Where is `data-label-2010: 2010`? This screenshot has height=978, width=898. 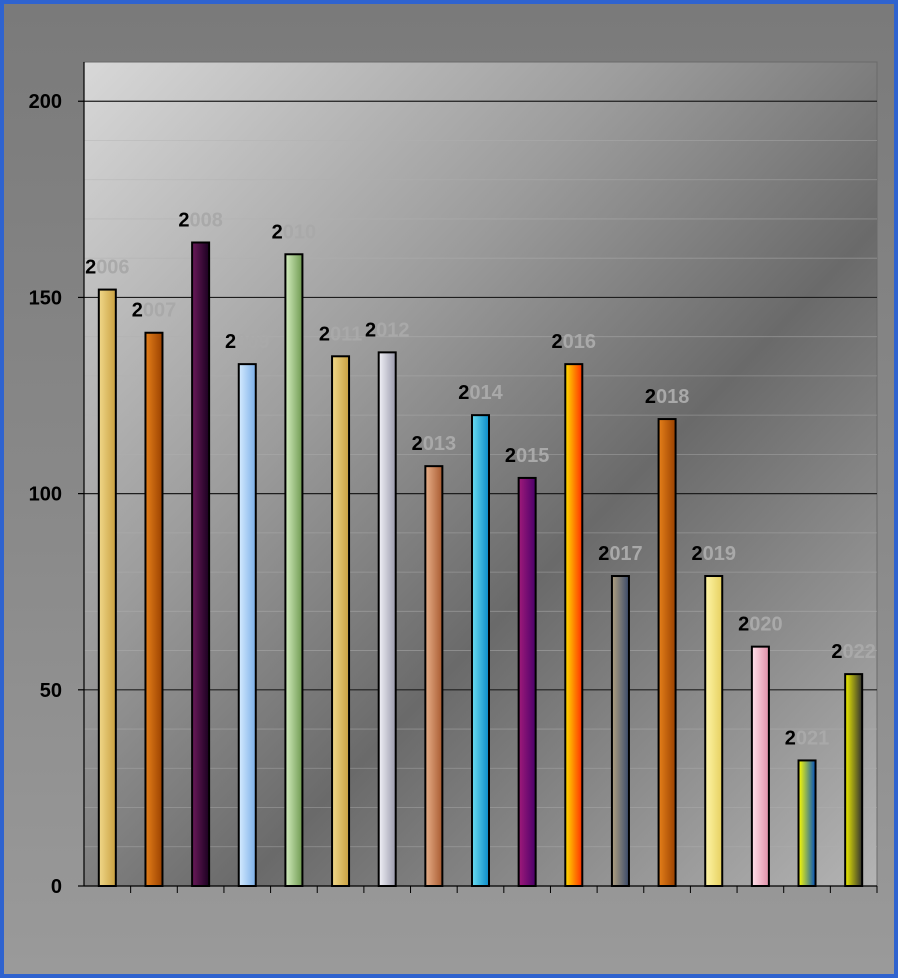 data-label-2010: 2010 is located at coordinates (294, 232).